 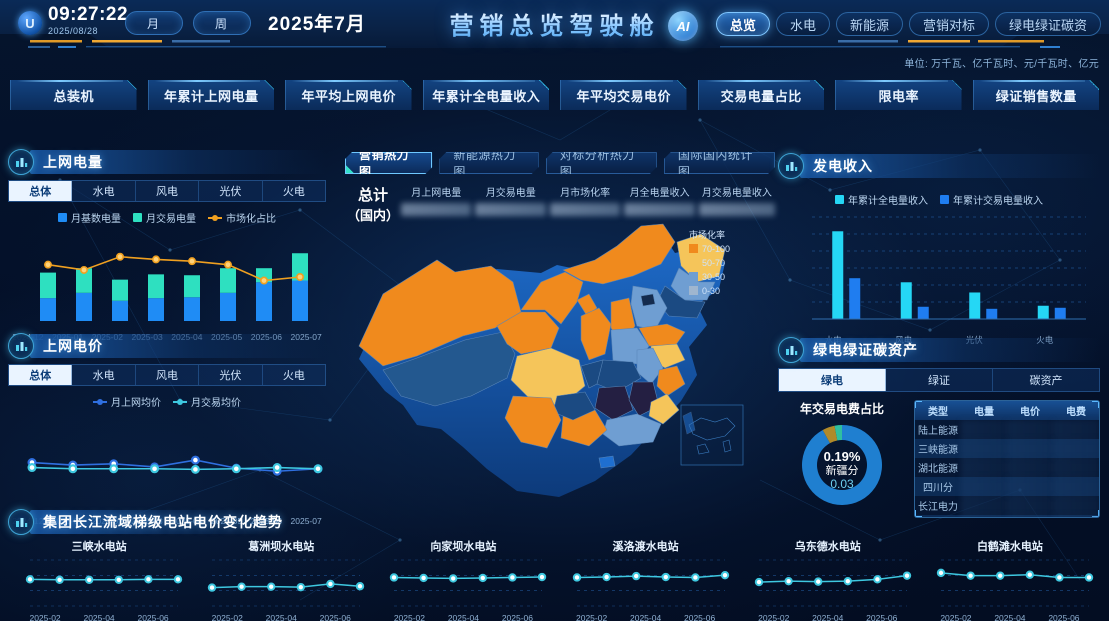 I want to click on panel-cascade-title: 集团长江流域梯级电站电价变化趋势, so click(x=554, y=522).